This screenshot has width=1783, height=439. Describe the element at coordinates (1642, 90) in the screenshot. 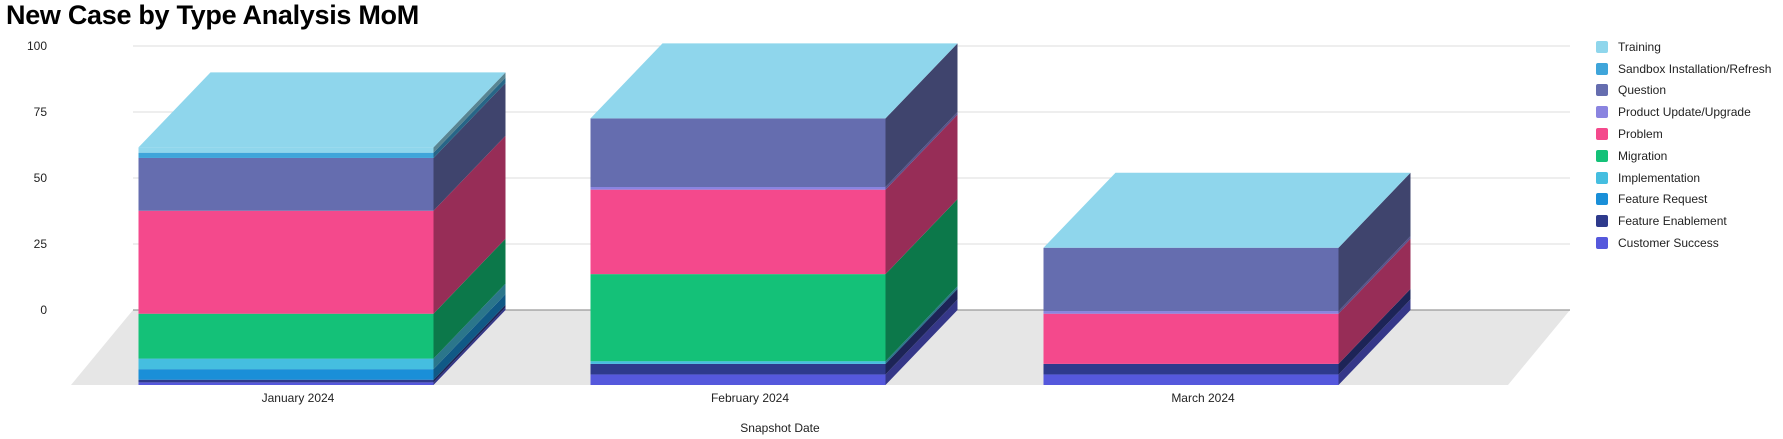

I see `legend-label: Question` at that location.